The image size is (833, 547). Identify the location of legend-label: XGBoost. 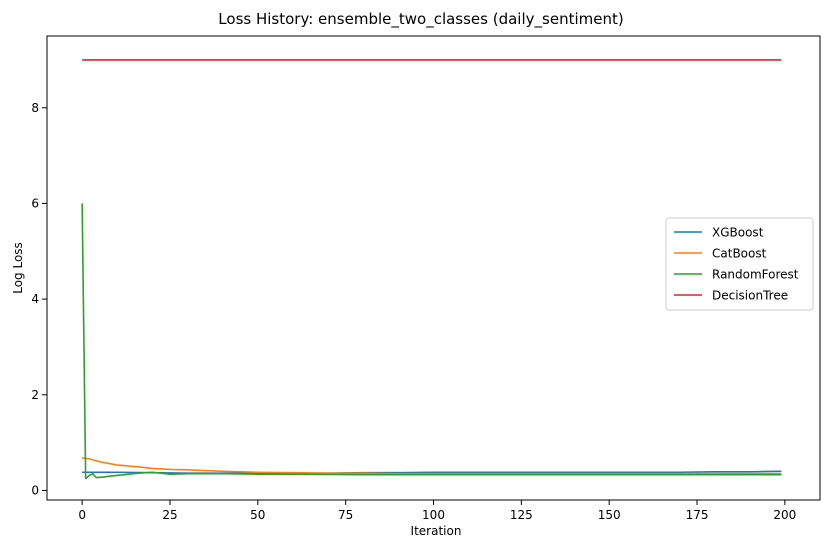
(738, 233).